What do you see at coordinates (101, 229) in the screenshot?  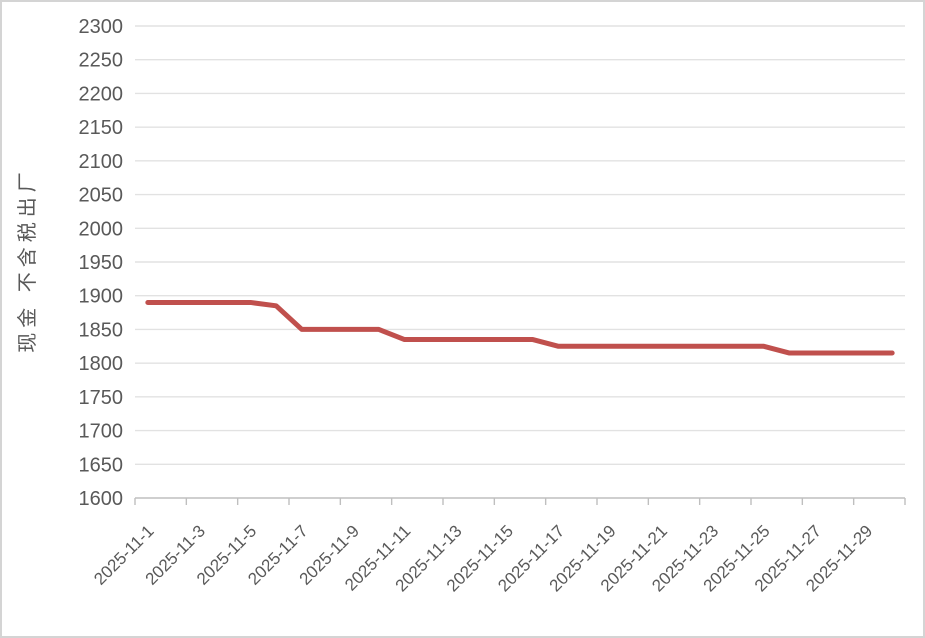 I see `y-axis-tick-label: 2000` at bounding box center [101, 229].